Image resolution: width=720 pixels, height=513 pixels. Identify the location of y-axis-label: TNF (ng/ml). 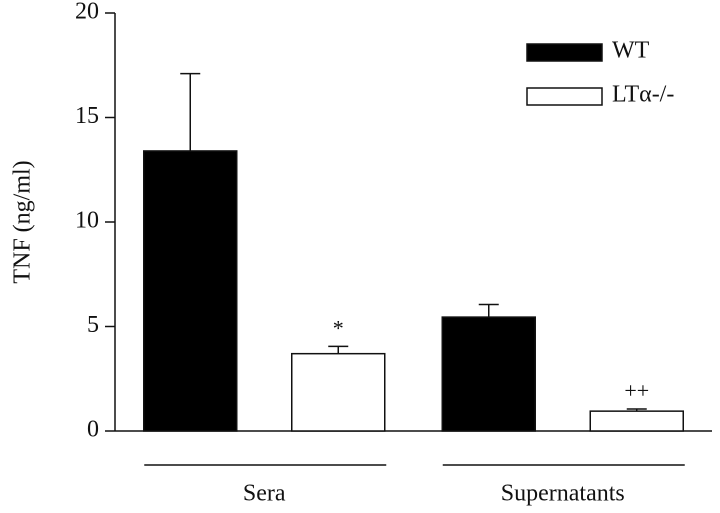
(23, 221).